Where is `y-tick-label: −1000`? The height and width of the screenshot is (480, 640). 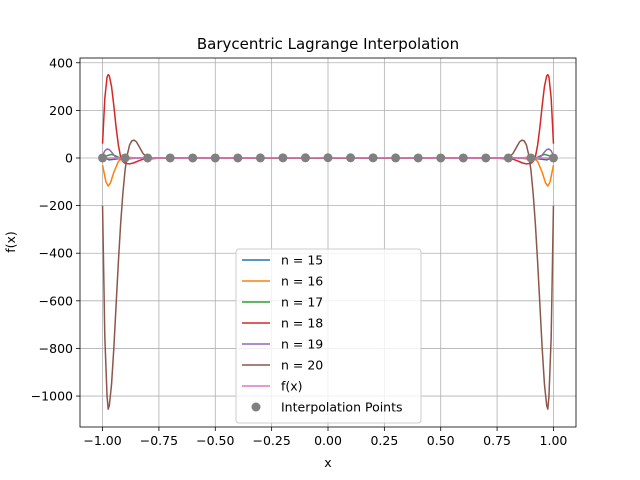
y-tick-label: −1000 is located at coordinates (52, 396).